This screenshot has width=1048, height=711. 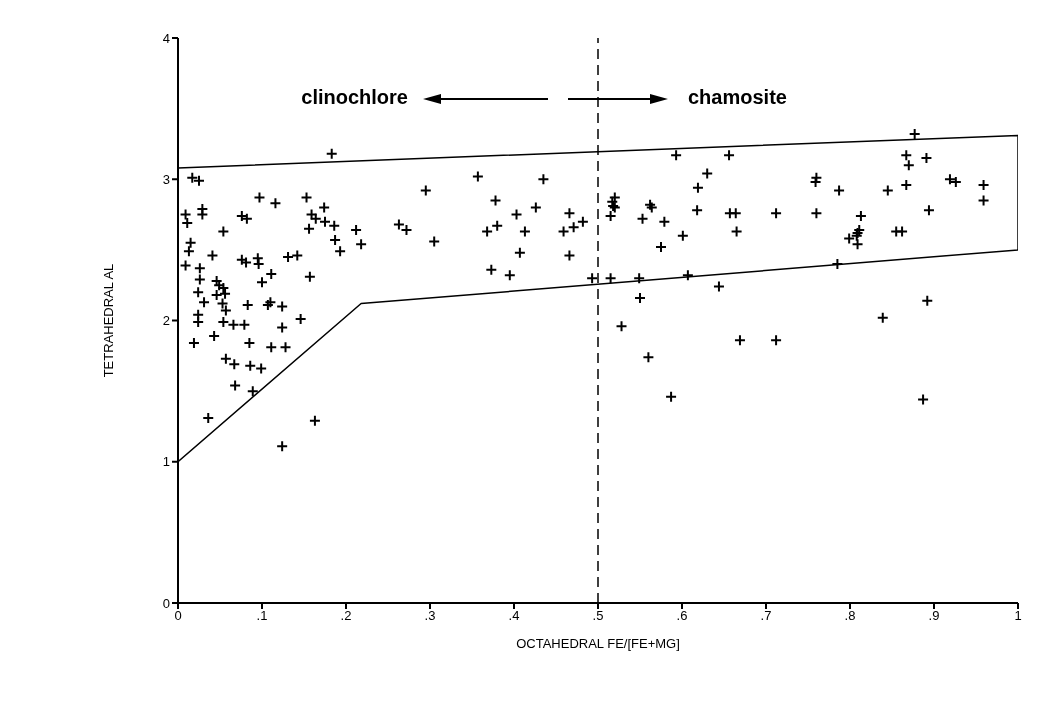 What do you see at coordinates (178, 616) in the screenshot?
I see `x-tick-label: 0` at bounding box center [178, 616].